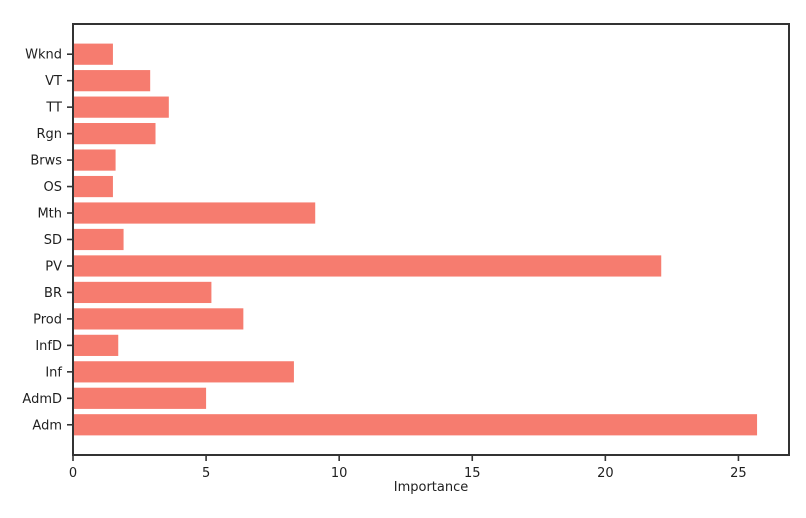  What do you see at coordinates (93, 186) in the screenshot?
I see `bar-os` at bounding box center [93, 186].